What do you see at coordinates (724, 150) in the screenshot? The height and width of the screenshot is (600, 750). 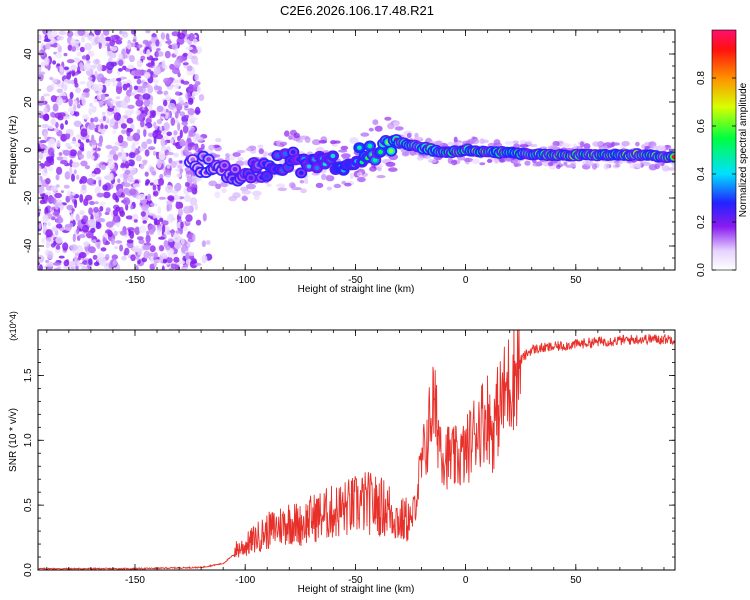 I see `colorbar-gradient` at bounding box center [724, 150].